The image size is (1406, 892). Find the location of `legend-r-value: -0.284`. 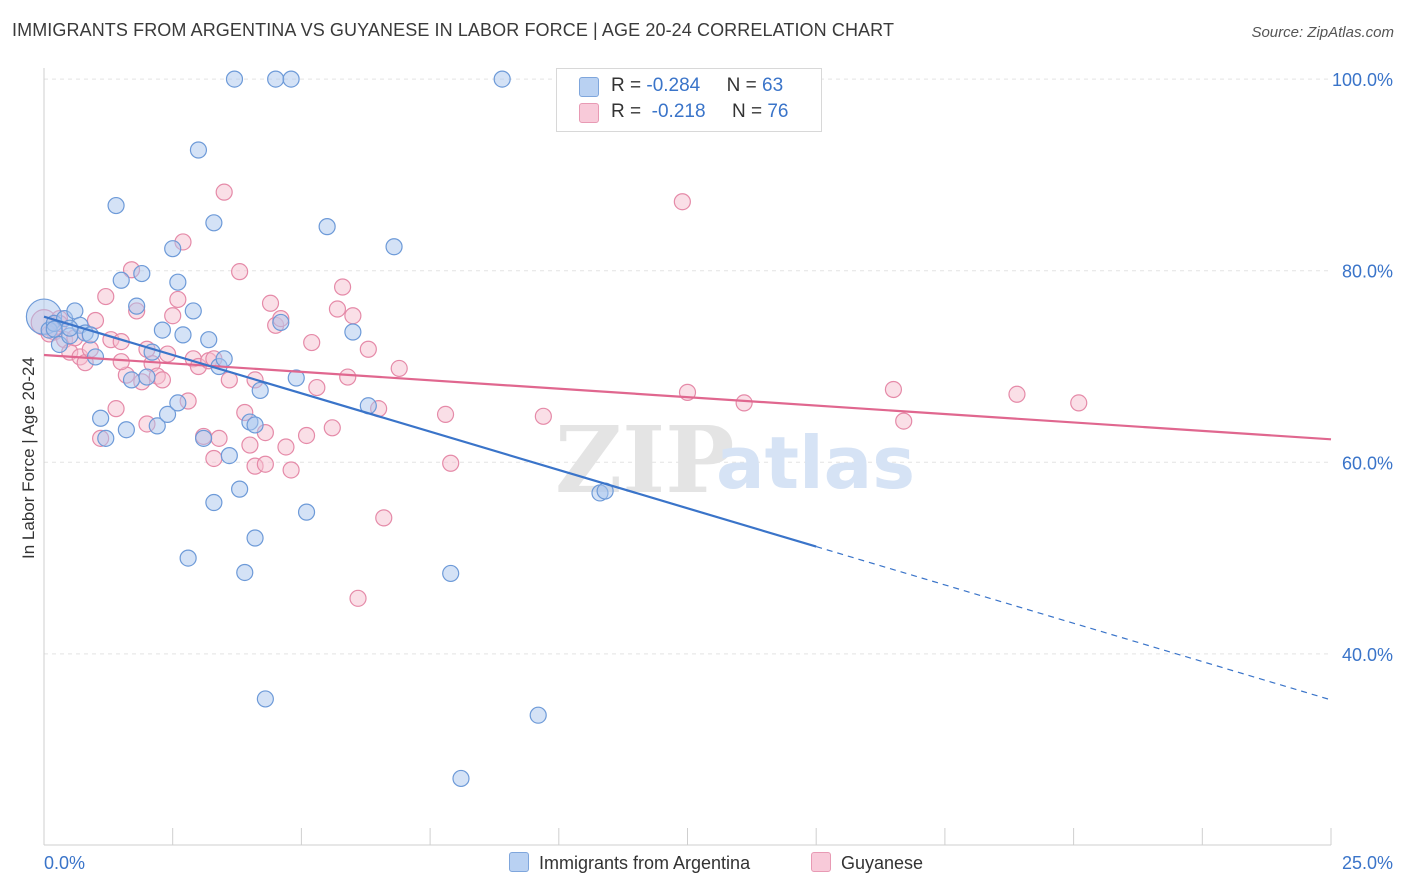

legend-r-value: -0.284 is located at coordinates (673, 85).